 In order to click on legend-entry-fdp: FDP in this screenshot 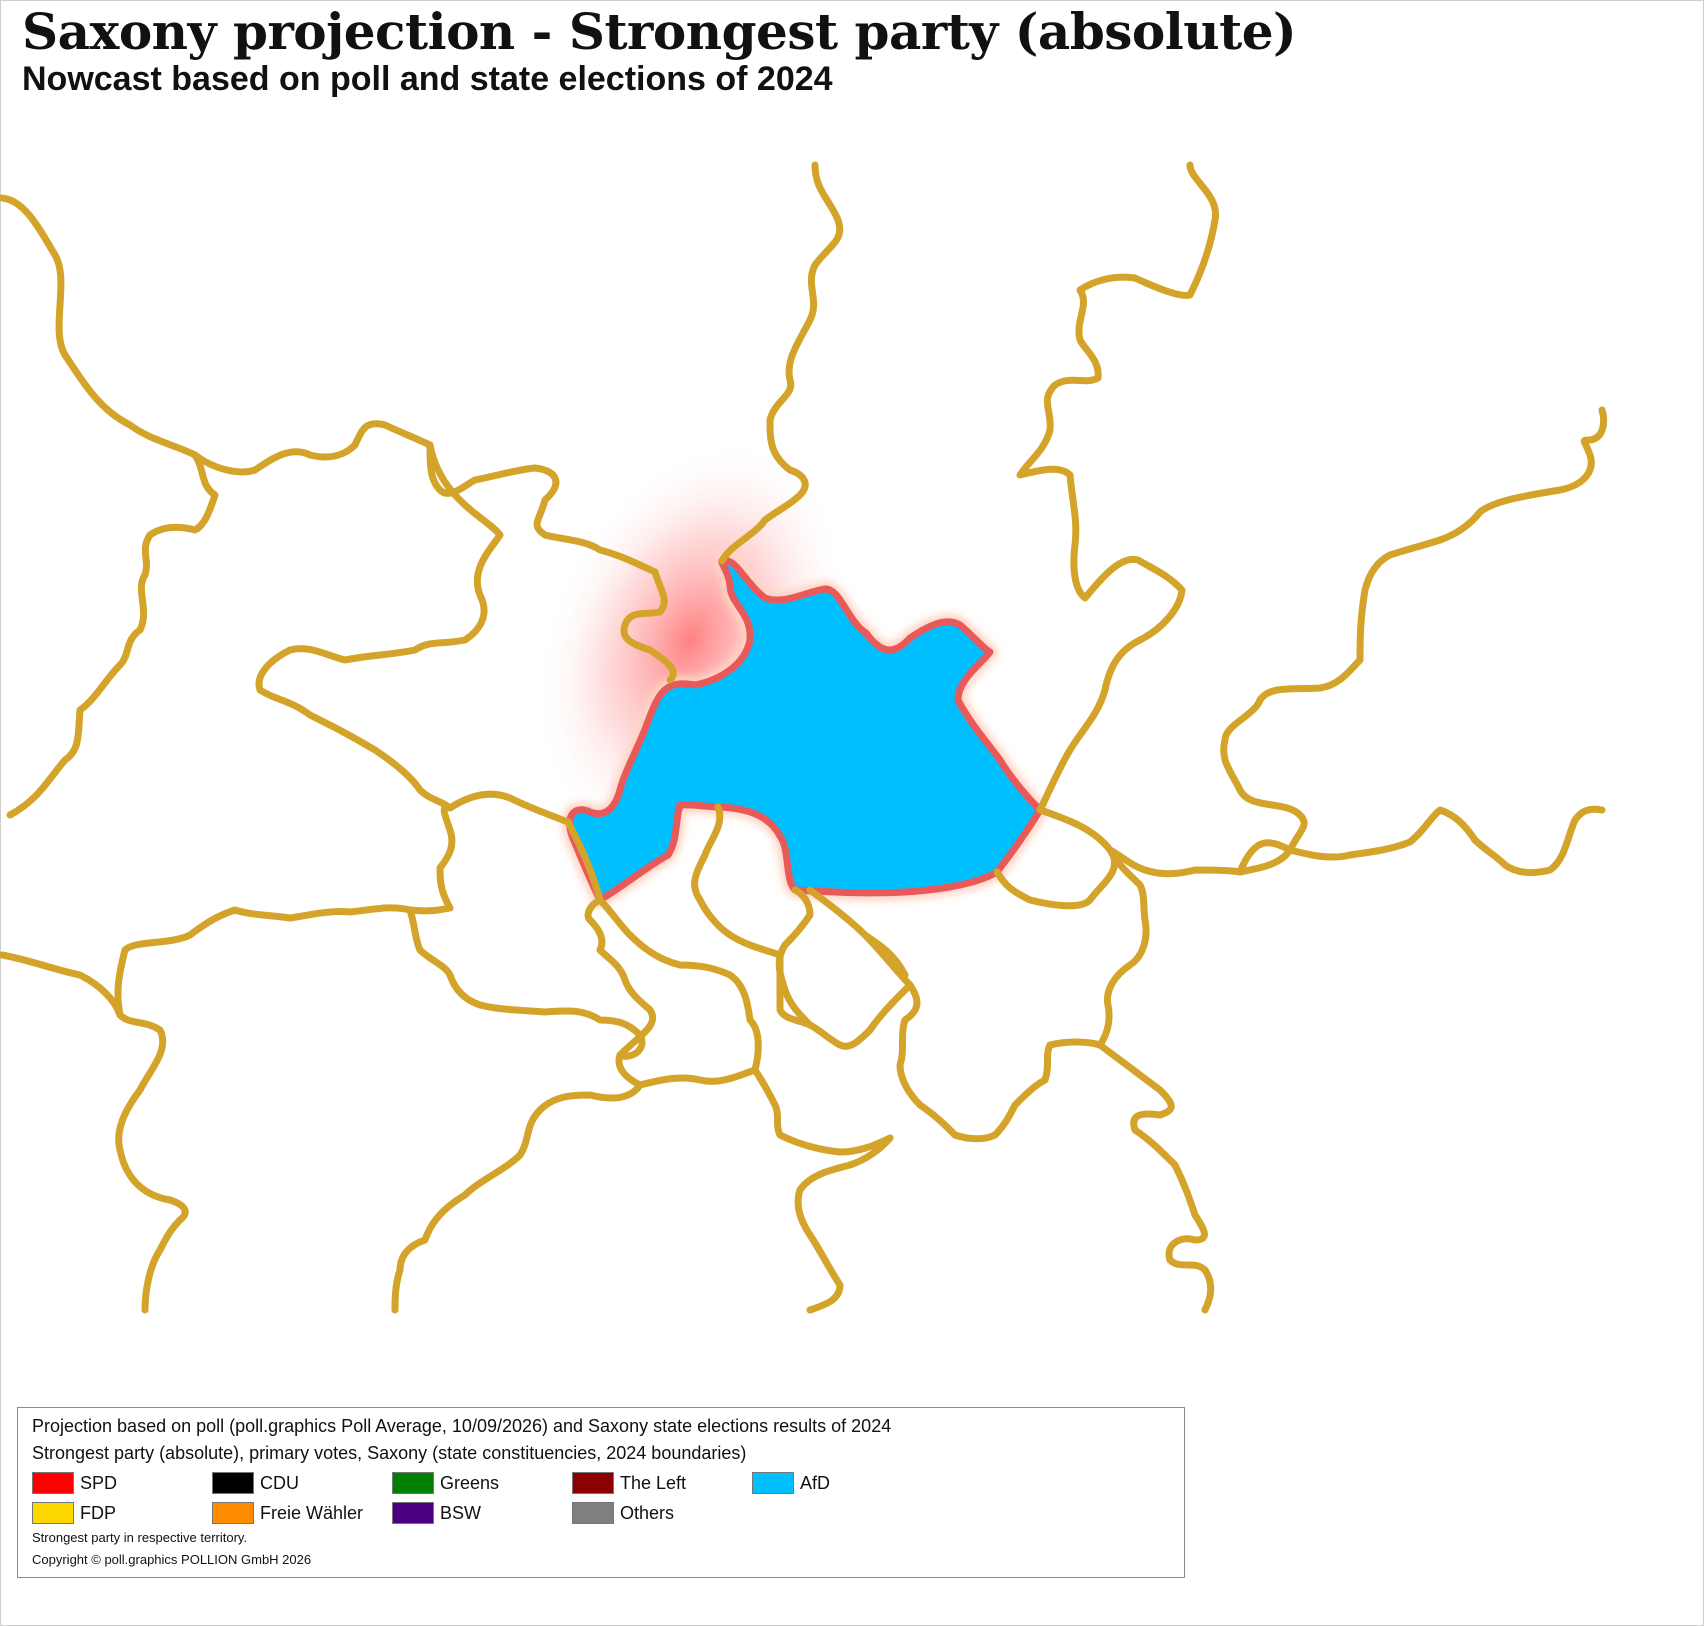, I will do `click(74, 1513)`.